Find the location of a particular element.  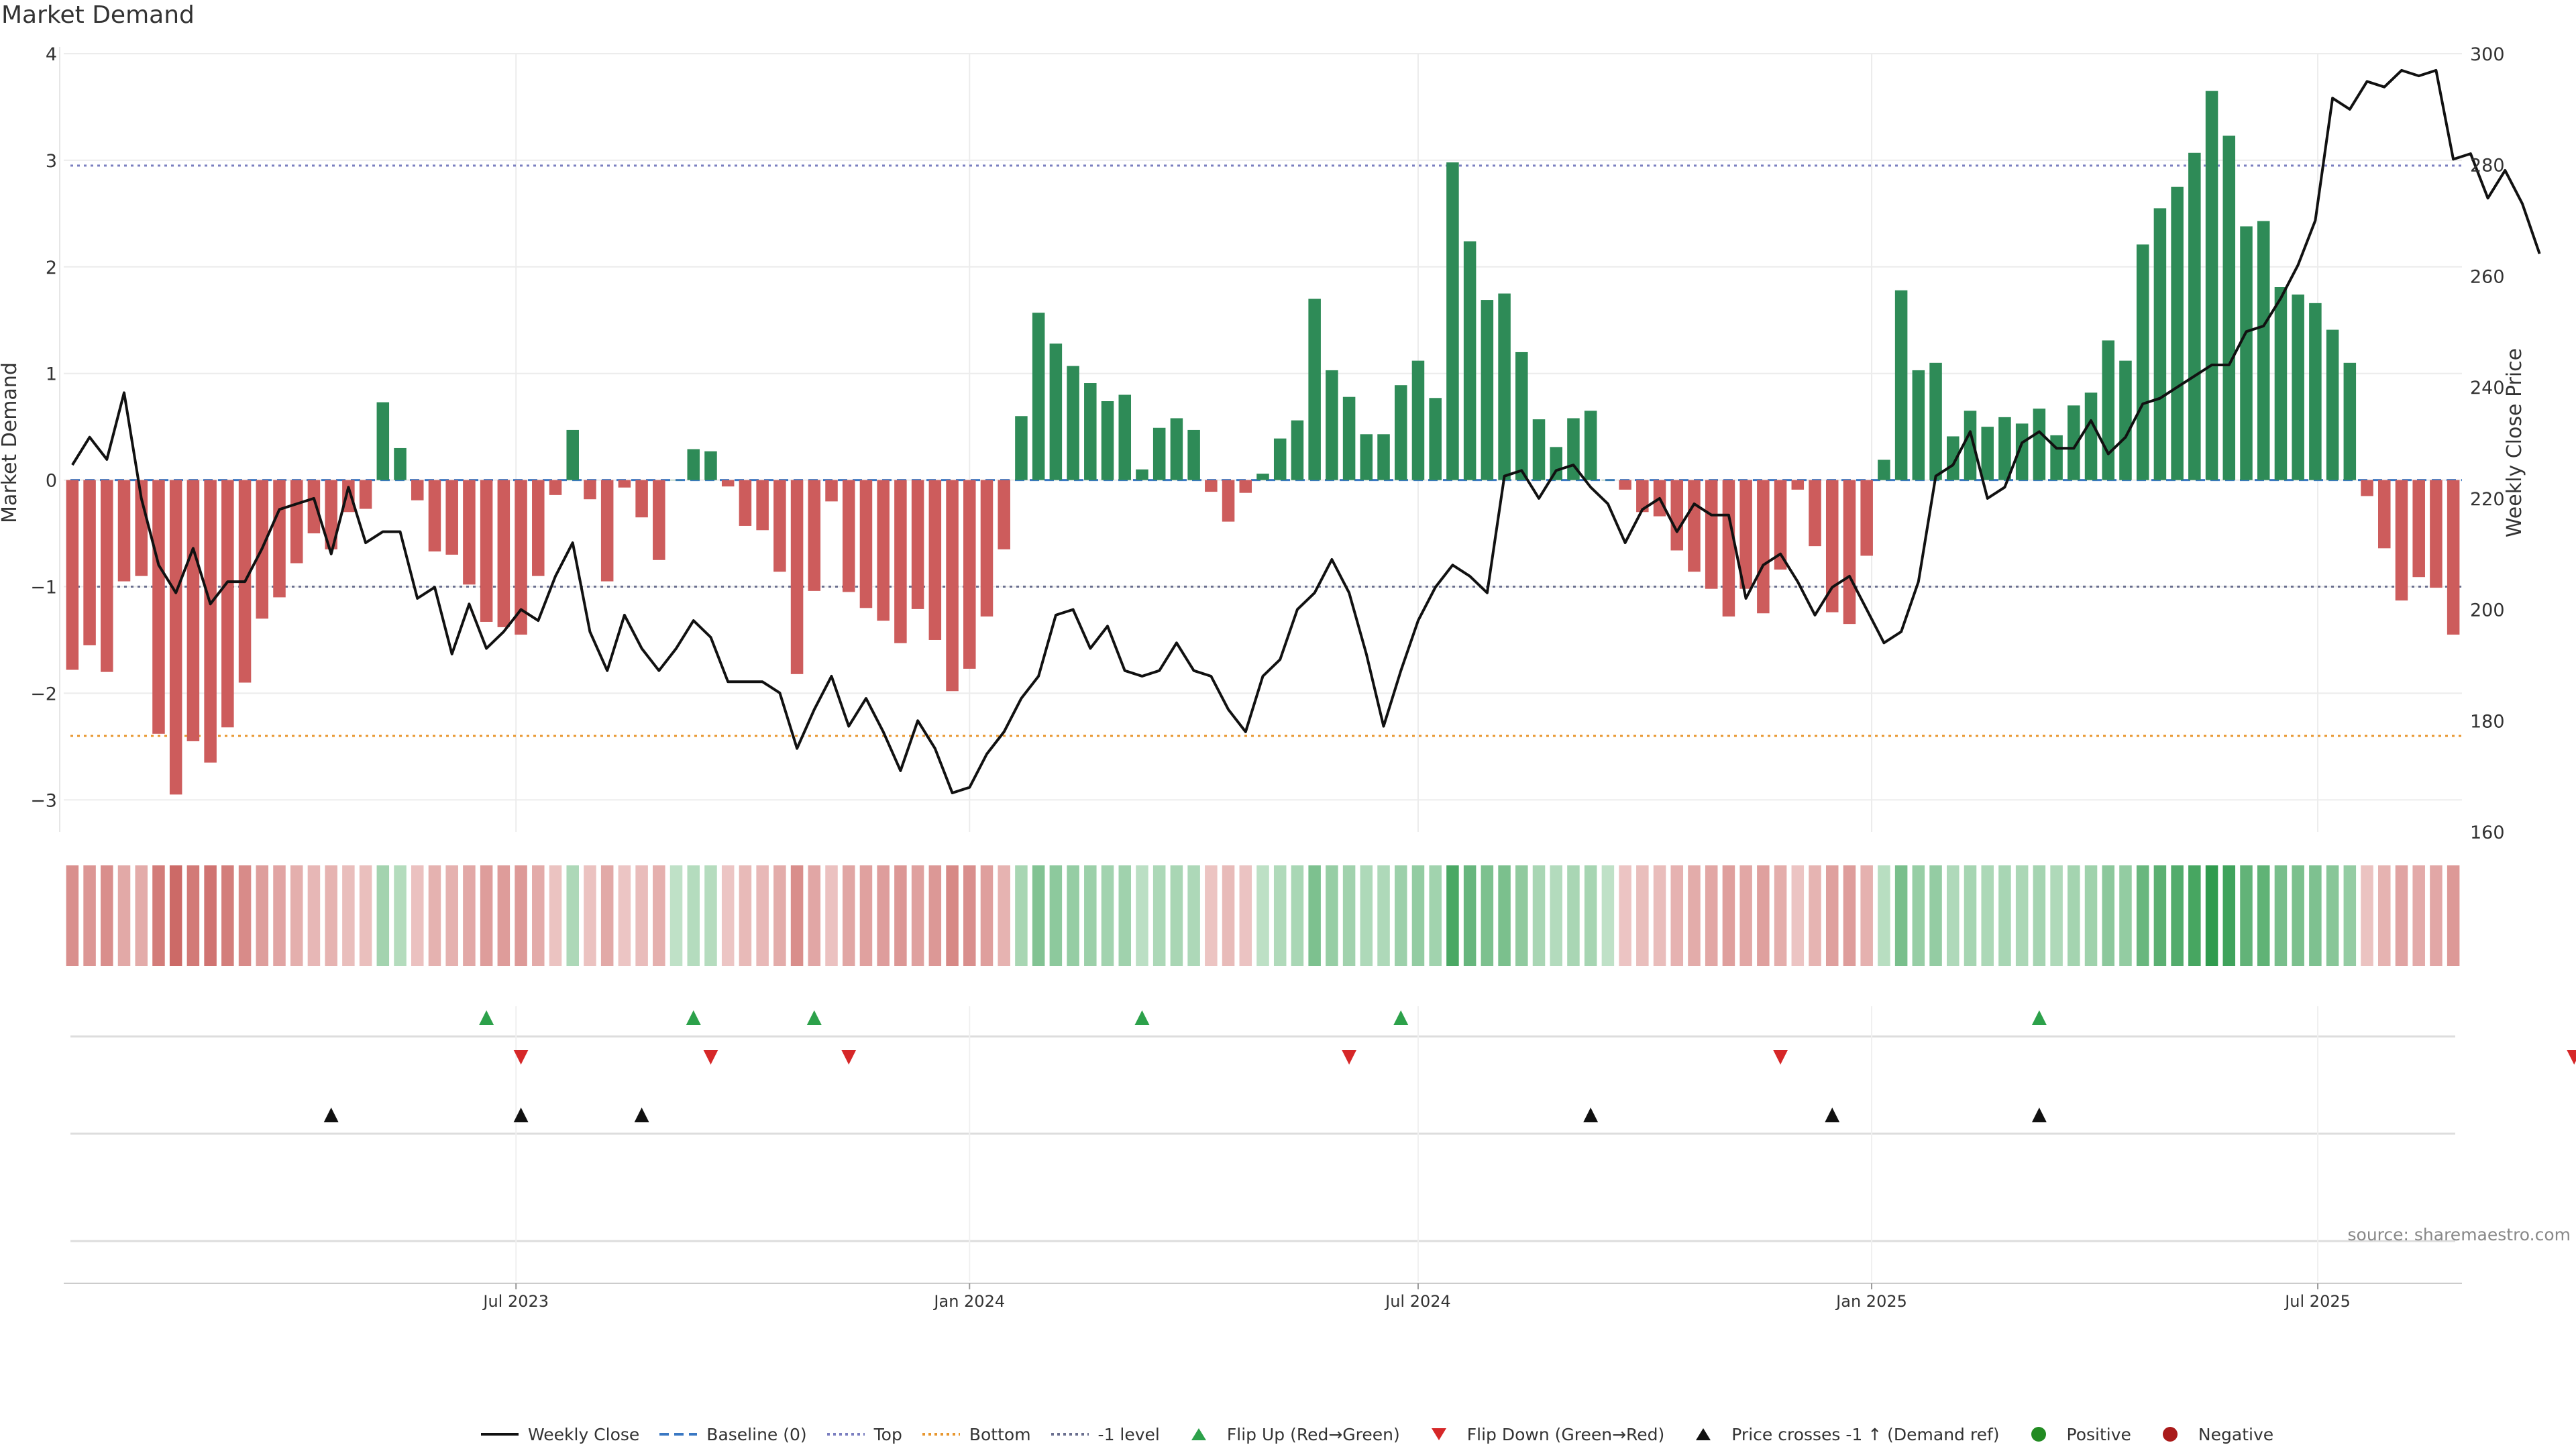

chart-title: Market Demand is located at coordinates (98, 15).